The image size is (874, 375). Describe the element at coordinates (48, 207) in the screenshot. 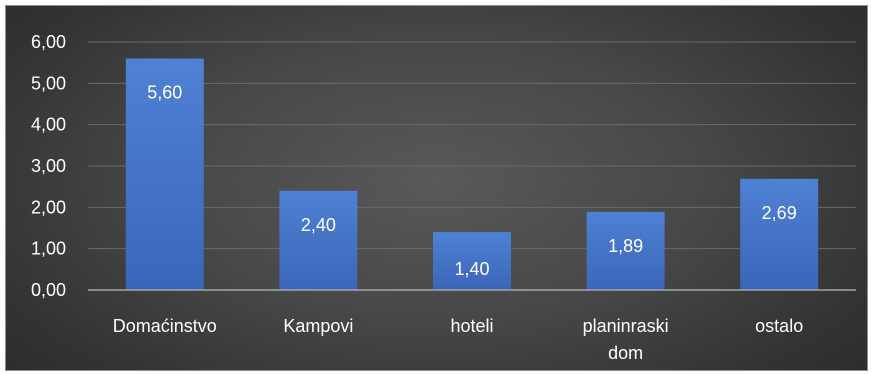

I see `y-tick-label: 2,00` at that location.